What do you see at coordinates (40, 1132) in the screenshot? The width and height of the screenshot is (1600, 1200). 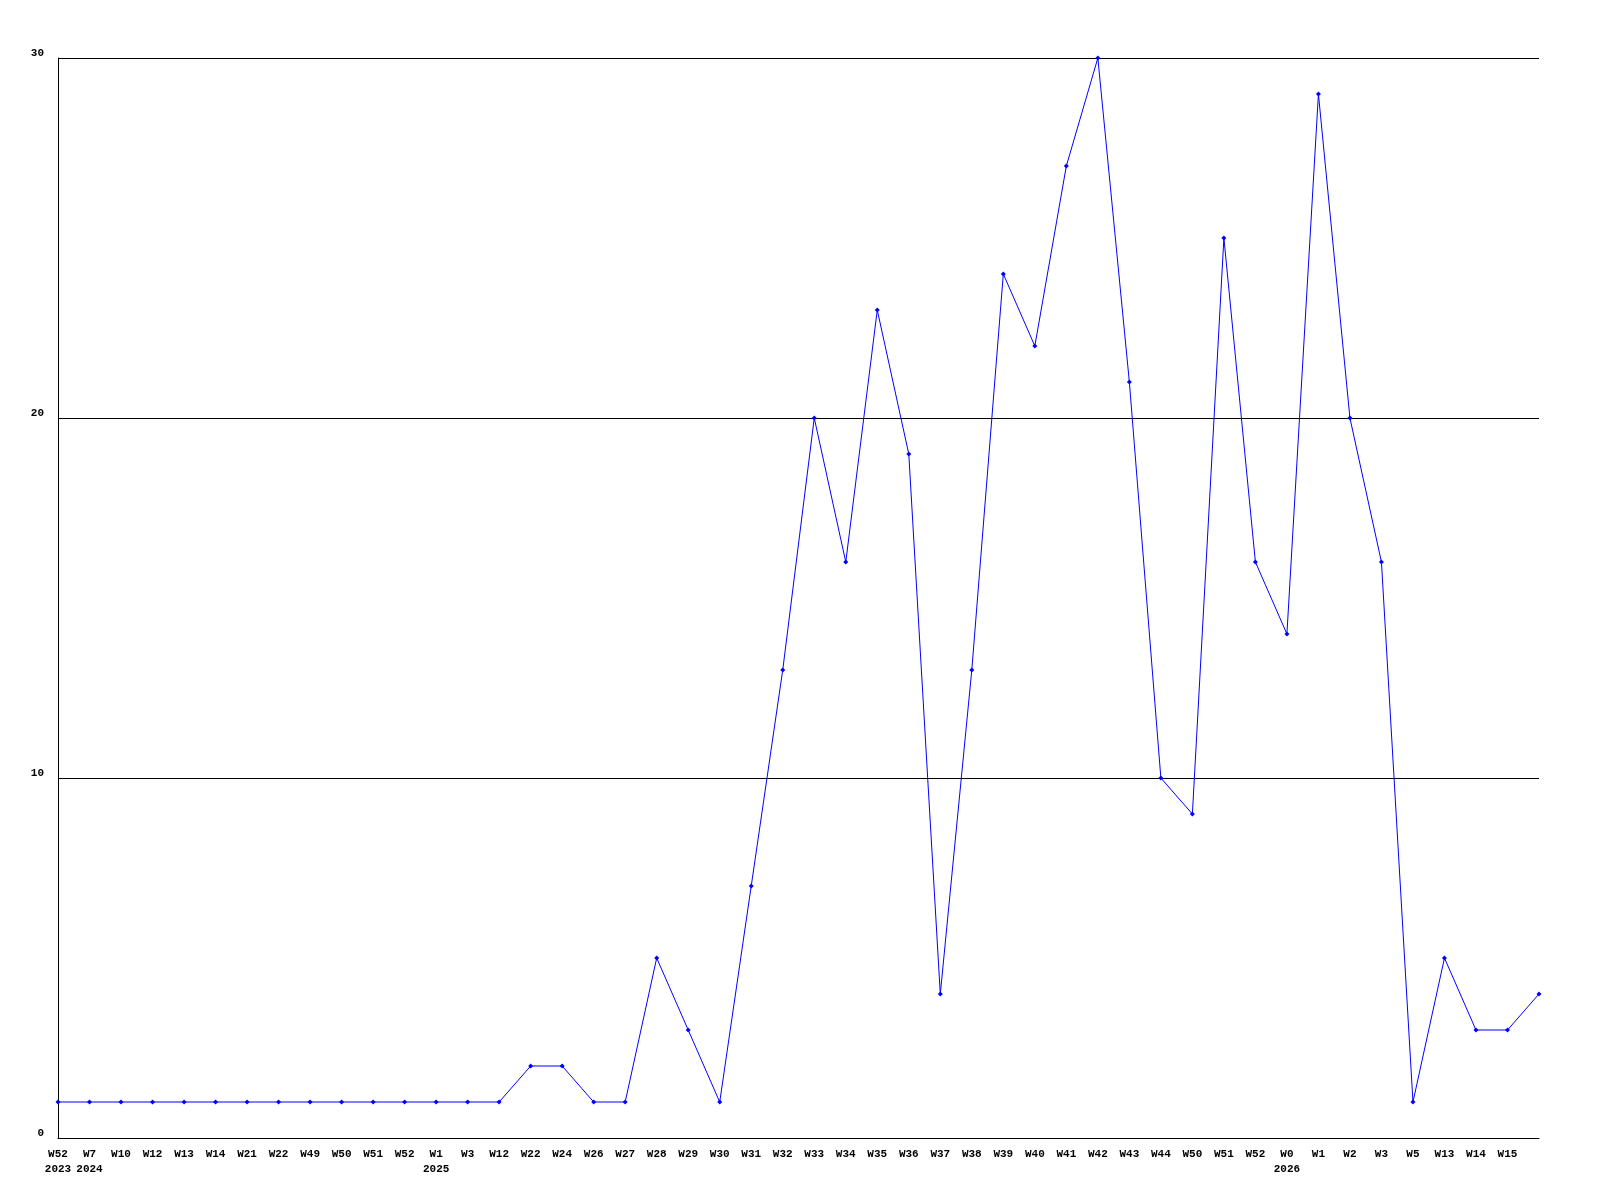 I see `y-tick-label: 0` at bounding box center [40, 1132].